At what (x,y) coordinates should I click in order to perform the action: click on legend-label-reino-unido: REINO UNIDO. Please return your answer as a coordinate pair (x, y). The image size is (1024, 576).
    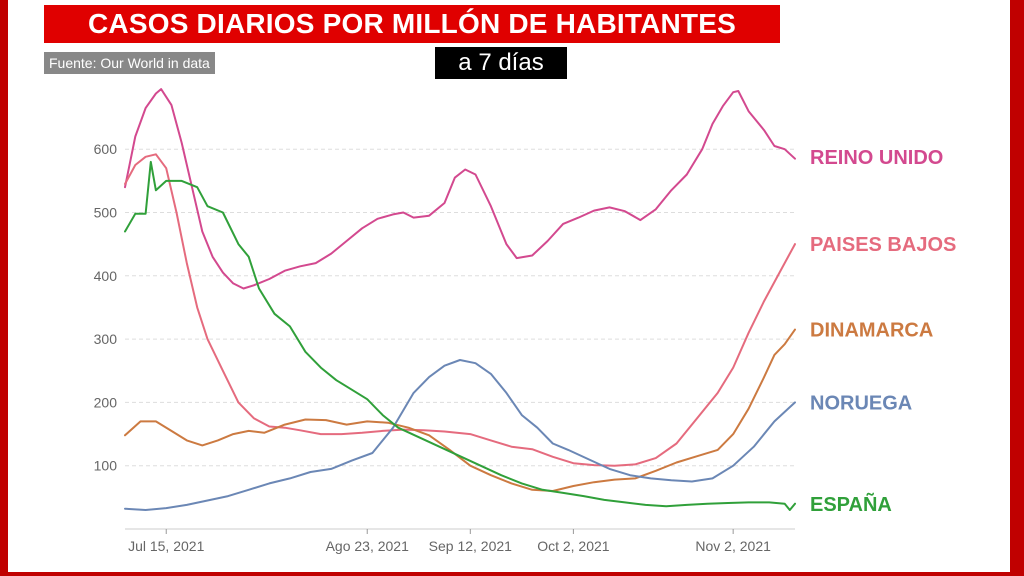
    Looking at the image, I should click on (876, 158).